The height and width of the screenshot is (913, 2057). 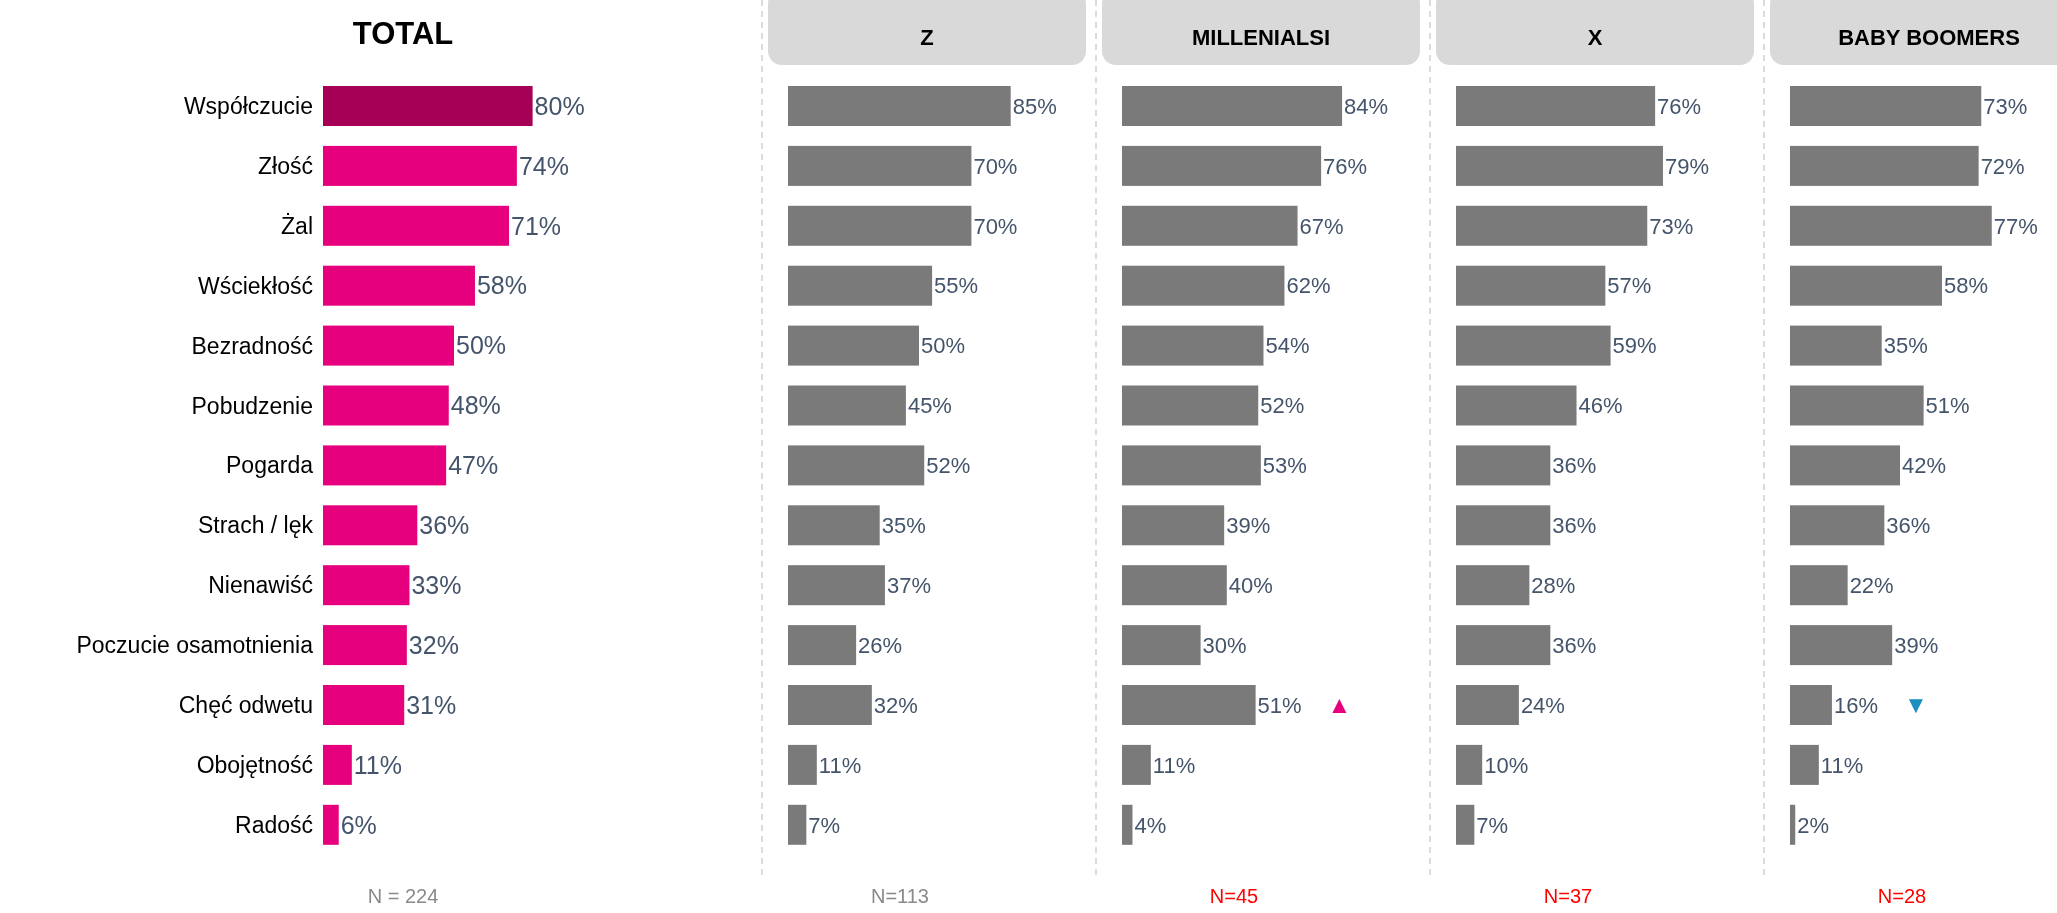 What do you see at coordinates (559, 105) in the screenshot?
I see `data-label: 80%` at bounding box center [559, 105].